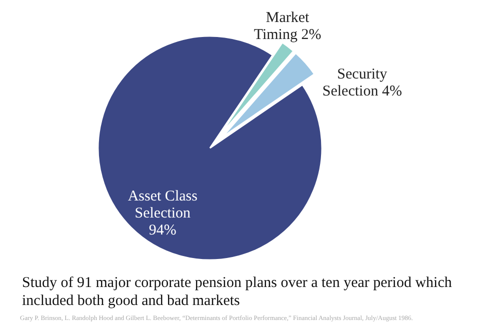  I want to click on data-label: 94%, so click(162, 230).